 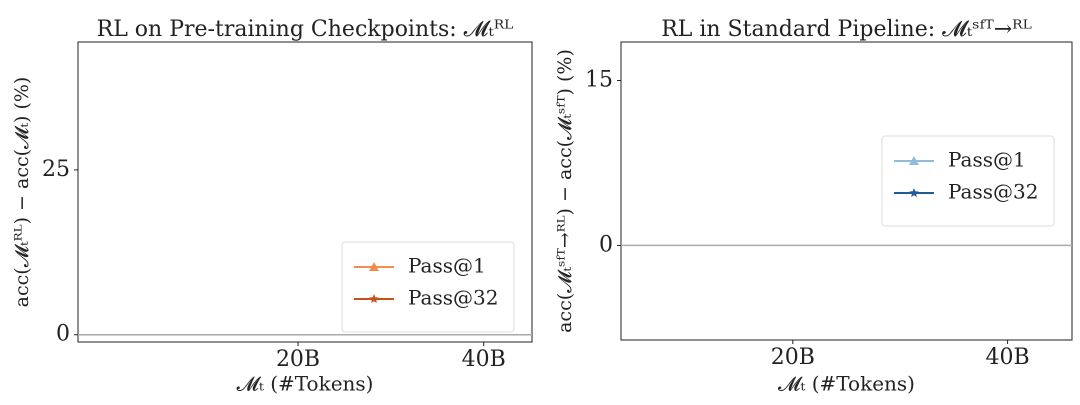 What do you see at coordinates (599, 79) in the screenshot?
I see `y-tick-label: 15` at bounding box center [599, 79].